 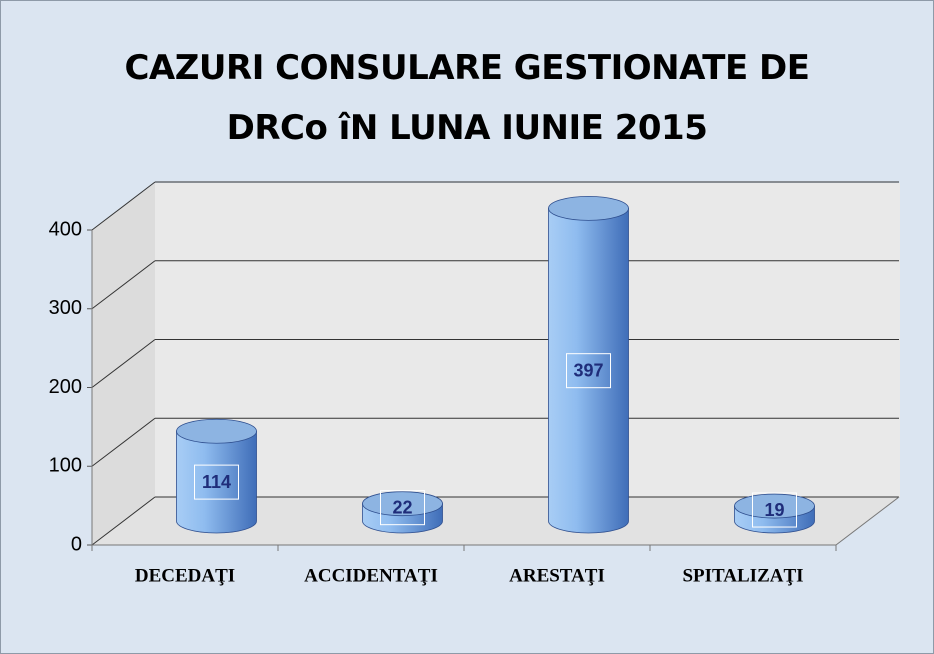 I want to click on y-tick-label: 300, so click(x=65, y=308).